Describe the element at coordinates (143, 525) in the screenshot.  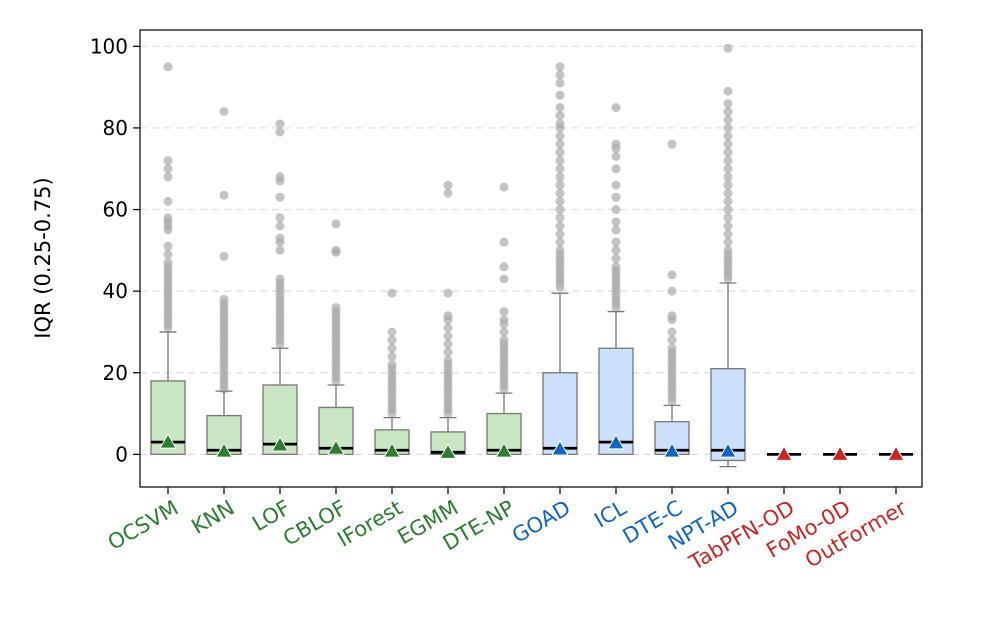
I see `x-tick-label: OCSVM` at that location.